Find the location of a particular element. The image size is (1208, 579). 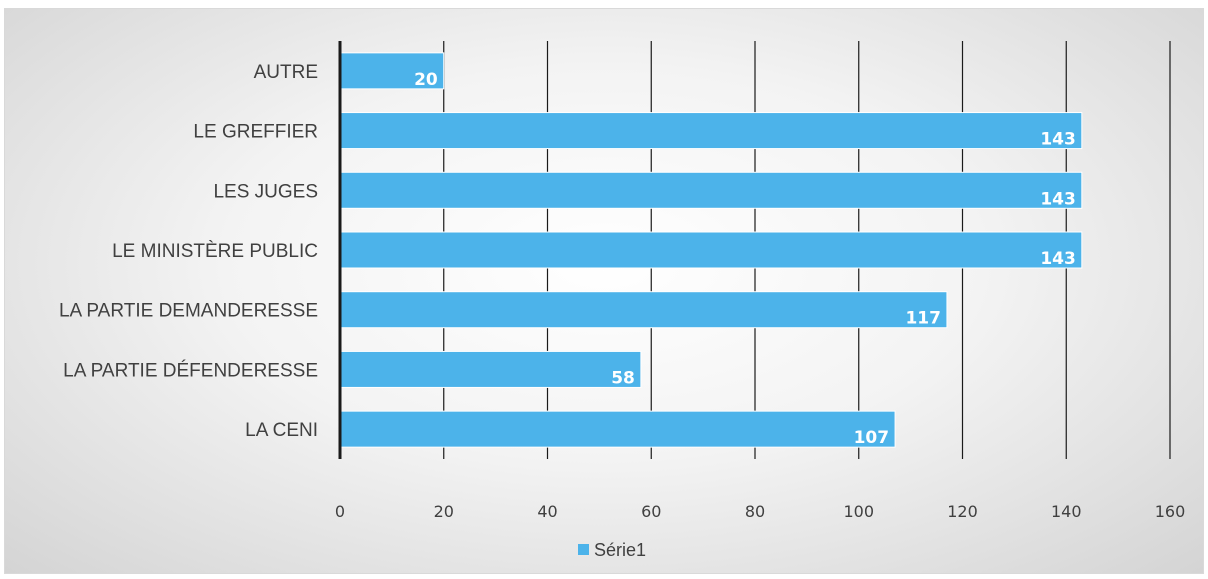

x-tick-label: 120 is located at coordinates (962, 511).